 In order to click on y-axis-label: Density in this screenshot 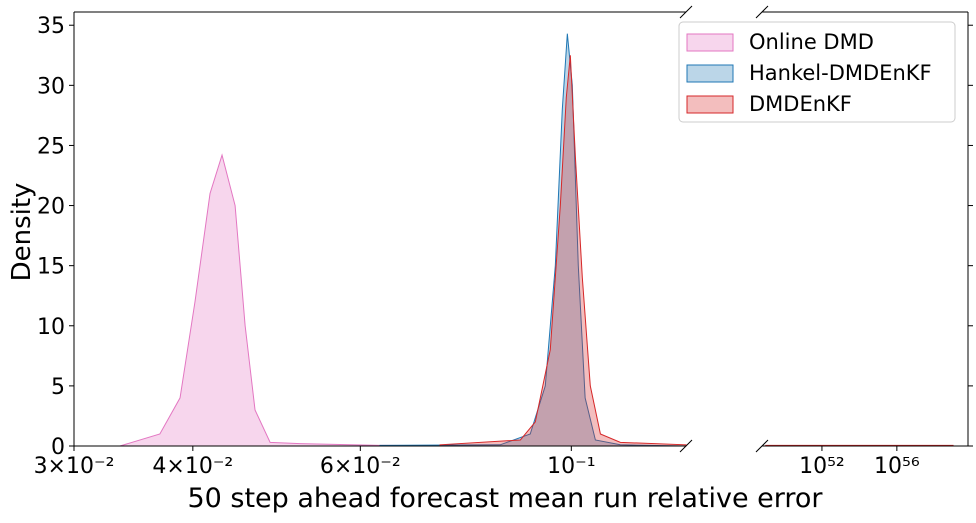, I will do `click(22, 232)`.